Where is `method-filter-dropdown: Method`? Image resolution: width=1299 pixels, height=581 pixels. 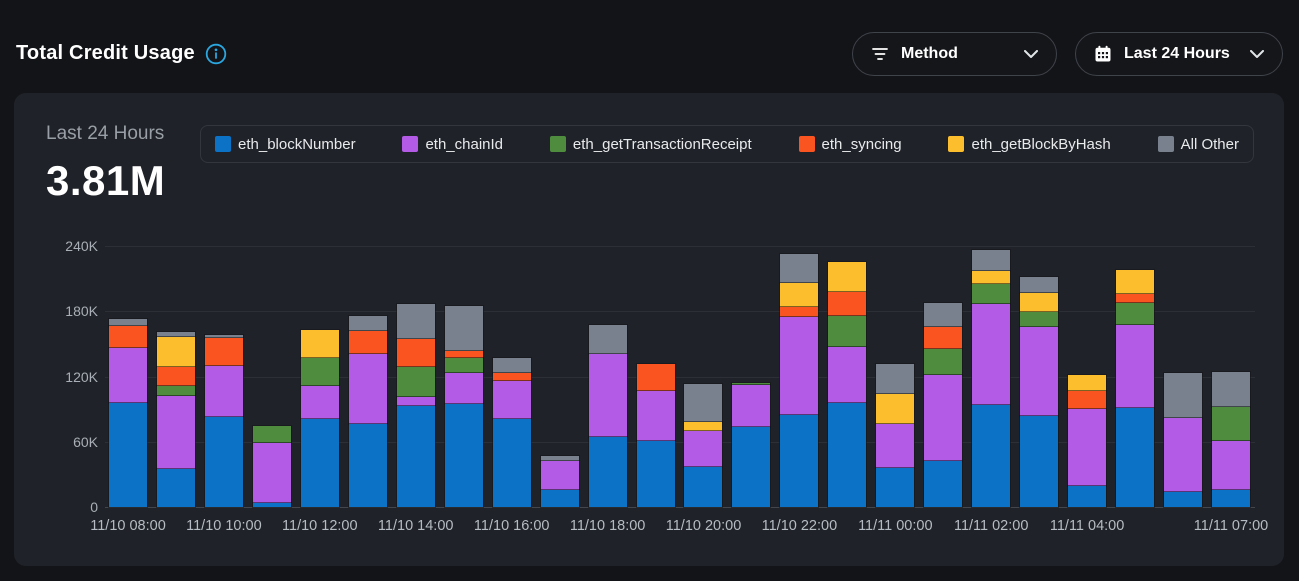
method-filter-dropdown: Method is located at coordinates (954, 53).